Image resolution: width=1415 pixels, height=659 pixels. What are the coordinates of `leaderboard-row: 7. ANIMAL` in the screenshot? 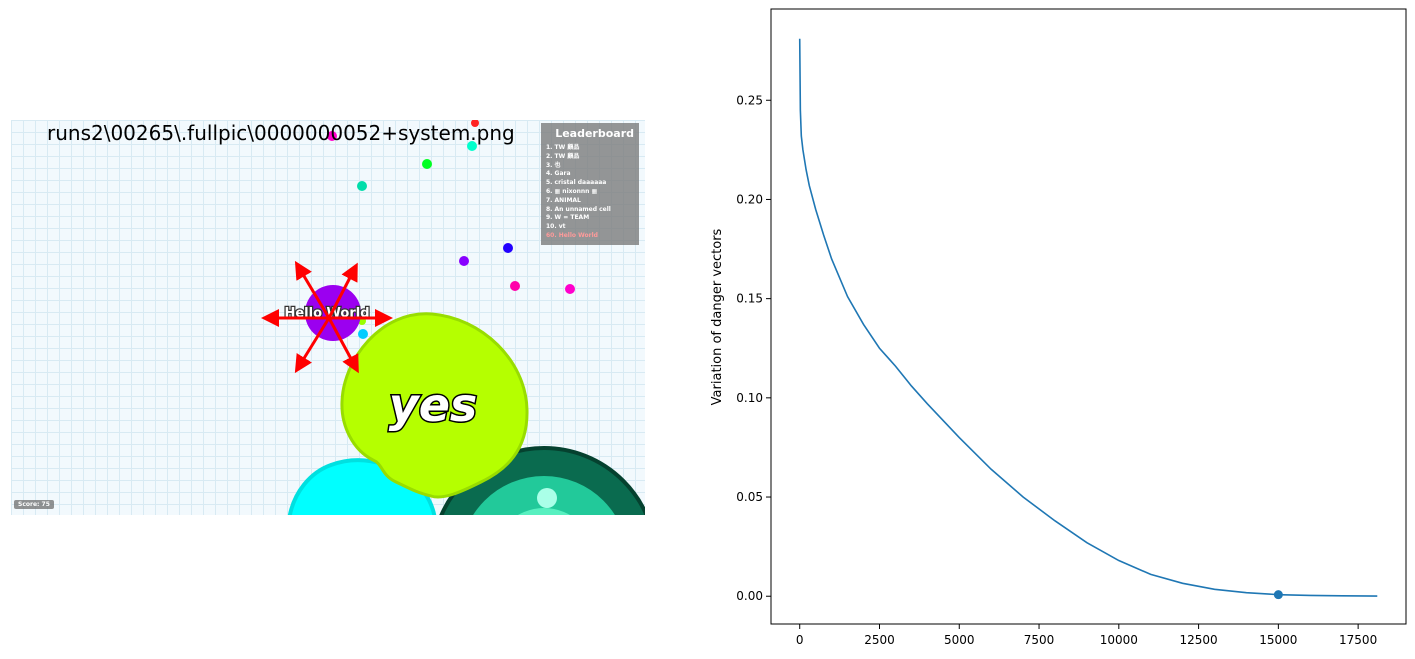 It's located at (563, 200).